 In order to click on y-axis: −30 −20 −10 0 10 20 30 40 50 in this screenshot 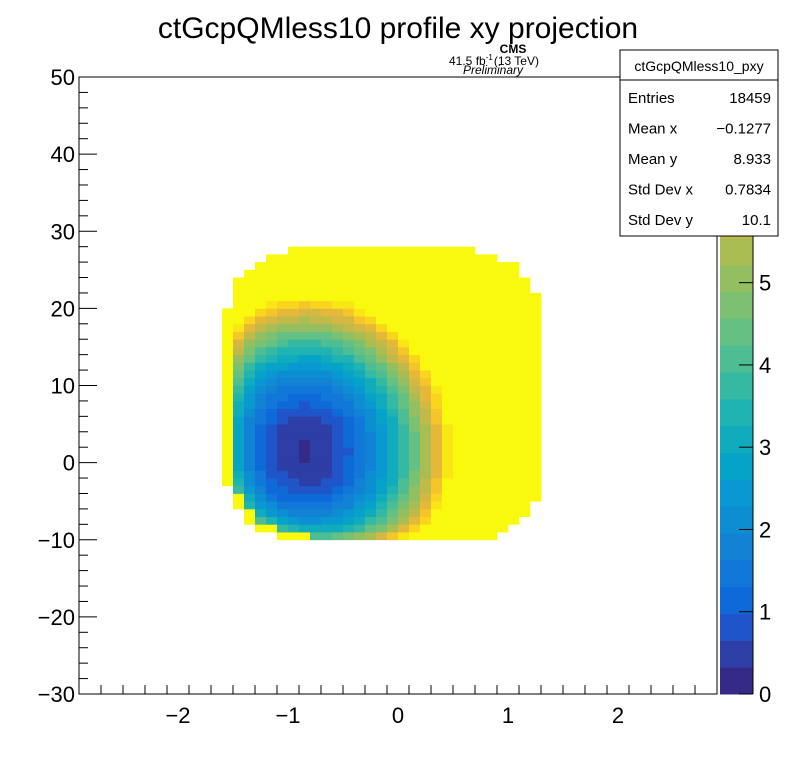, I will do `click(67, 386)`.